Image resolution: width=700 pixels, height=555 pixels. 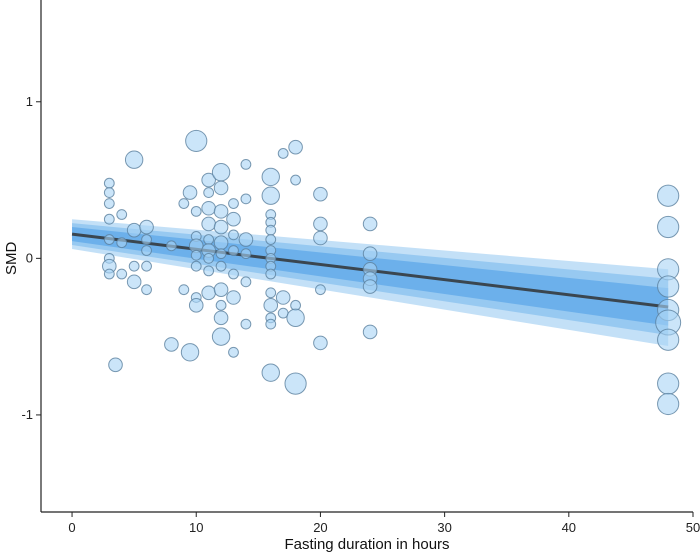 I want to click on y-tick-label: -1, so click(x=27, y=414).